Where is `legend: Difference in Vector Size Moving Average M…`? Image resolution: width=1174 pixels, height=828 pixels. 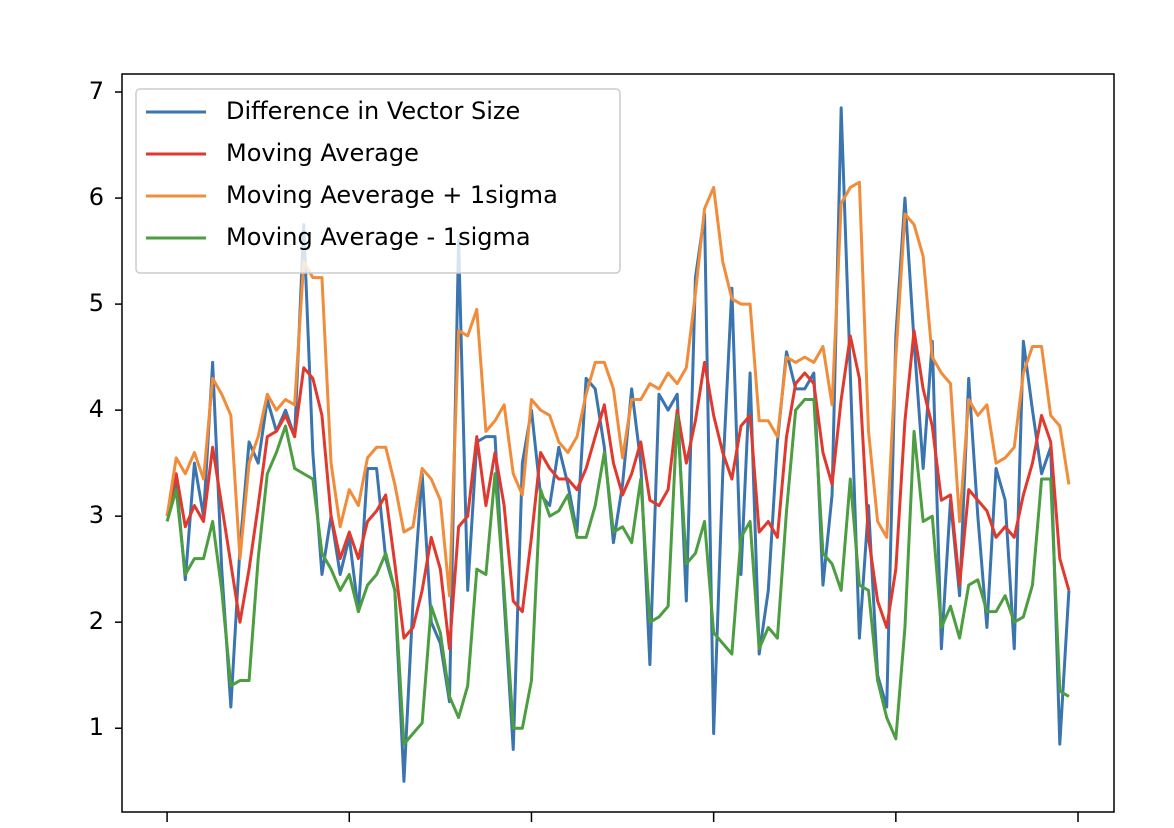
legend: Difference in Vector Size Moving Average M… is located at coordinates (378, 181).